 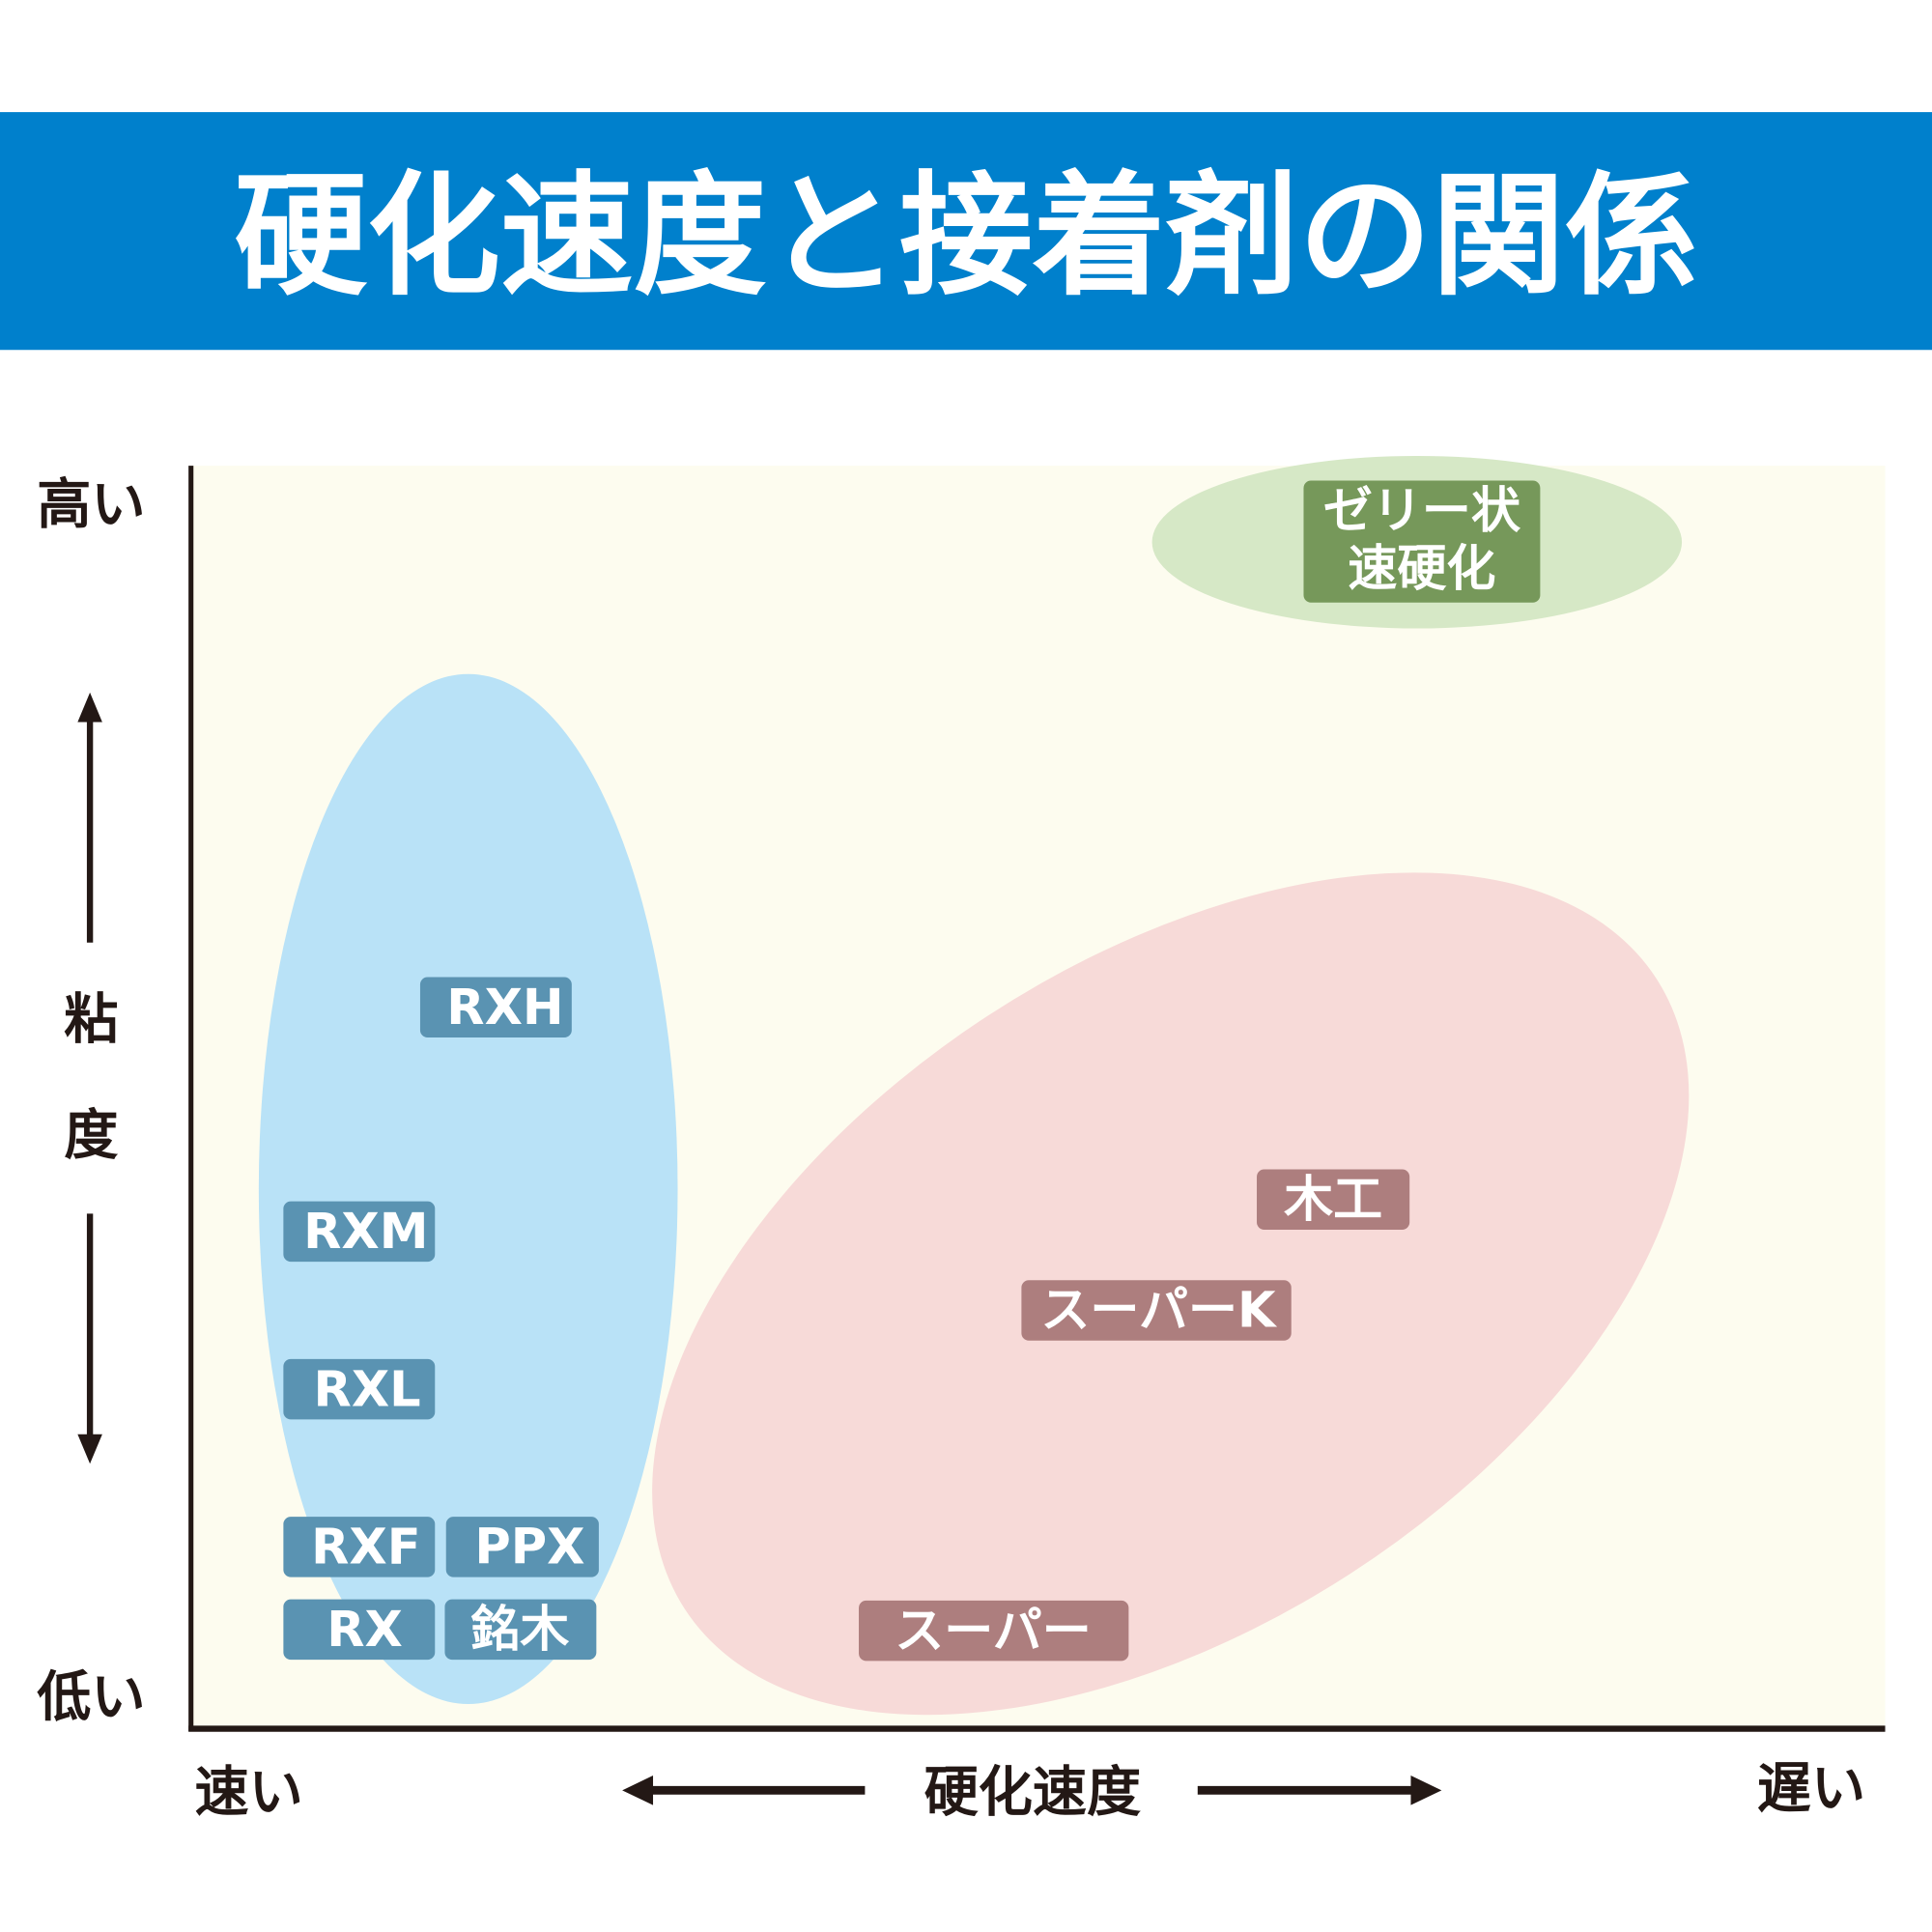 I want to click on svg-text: PPX, so click(x=529, y=1548).